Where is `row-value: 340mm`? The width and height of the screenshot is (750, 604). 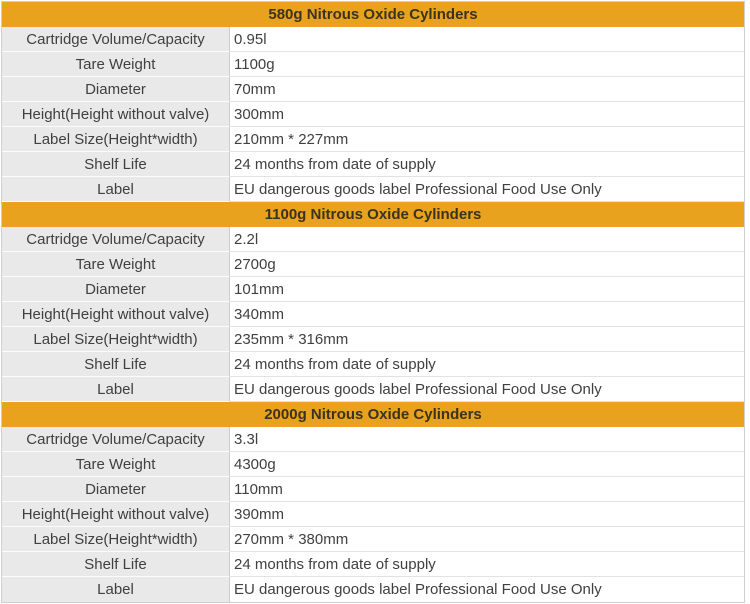 row-value: 340mm is located at coordinates (487, 314).